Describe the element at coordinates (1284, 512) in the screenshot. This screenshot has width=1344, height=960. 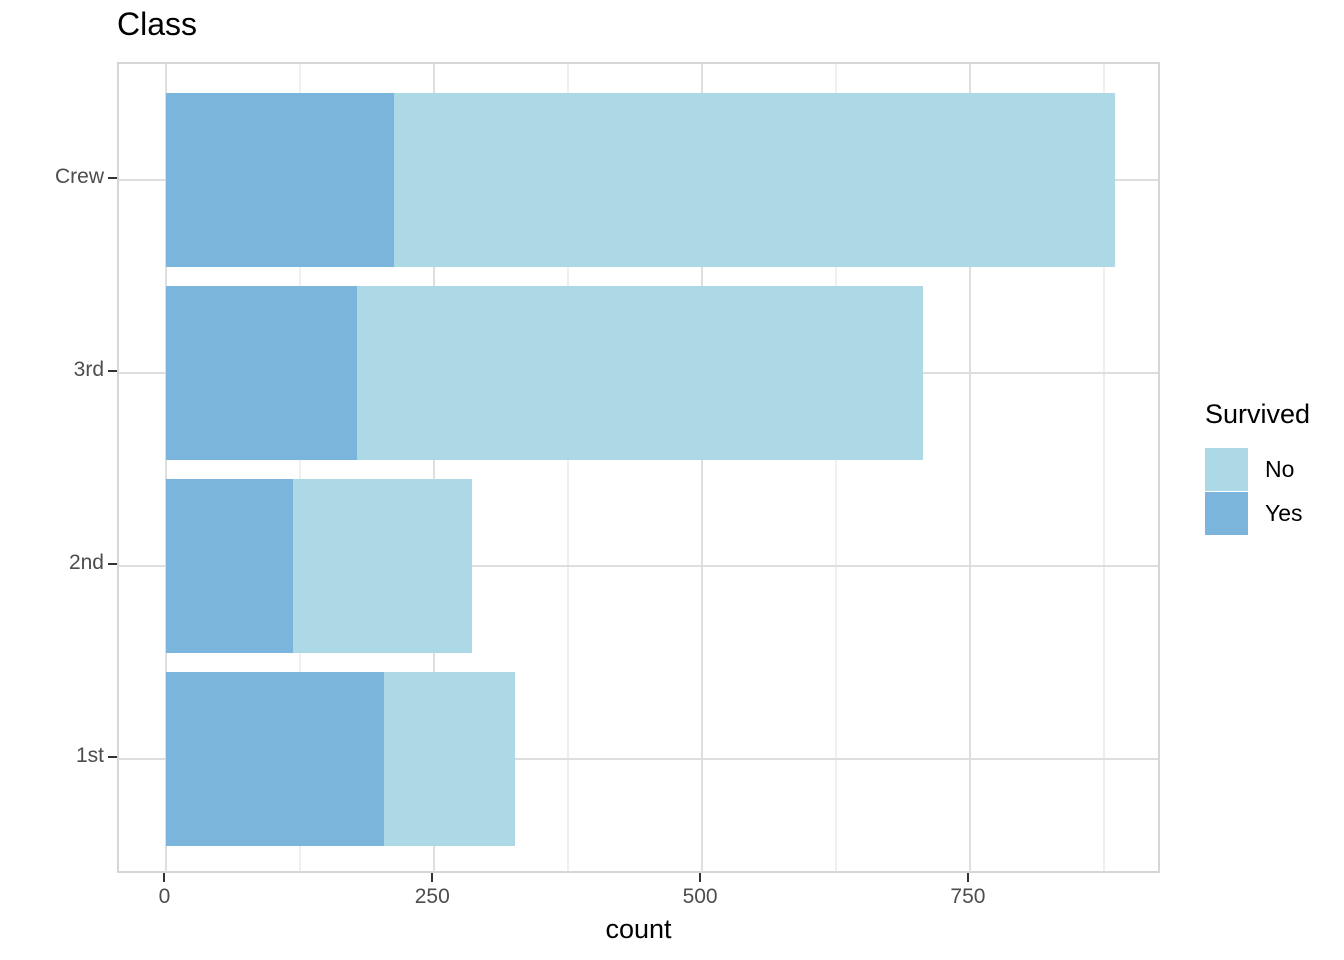
I see `legend-label: Yes` at that location.